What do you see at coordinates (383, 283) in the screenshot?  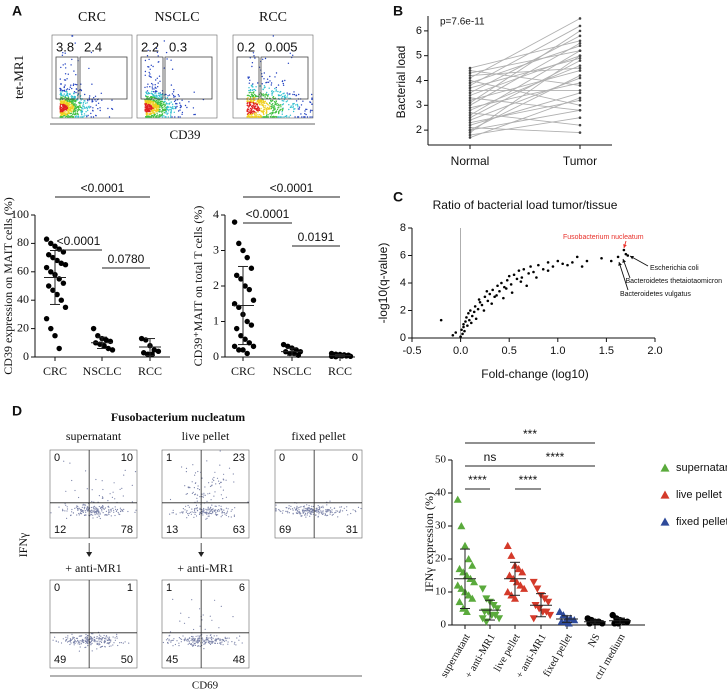 I see `axis-title: -log10(q-value)` at bounding box center [383, 283].